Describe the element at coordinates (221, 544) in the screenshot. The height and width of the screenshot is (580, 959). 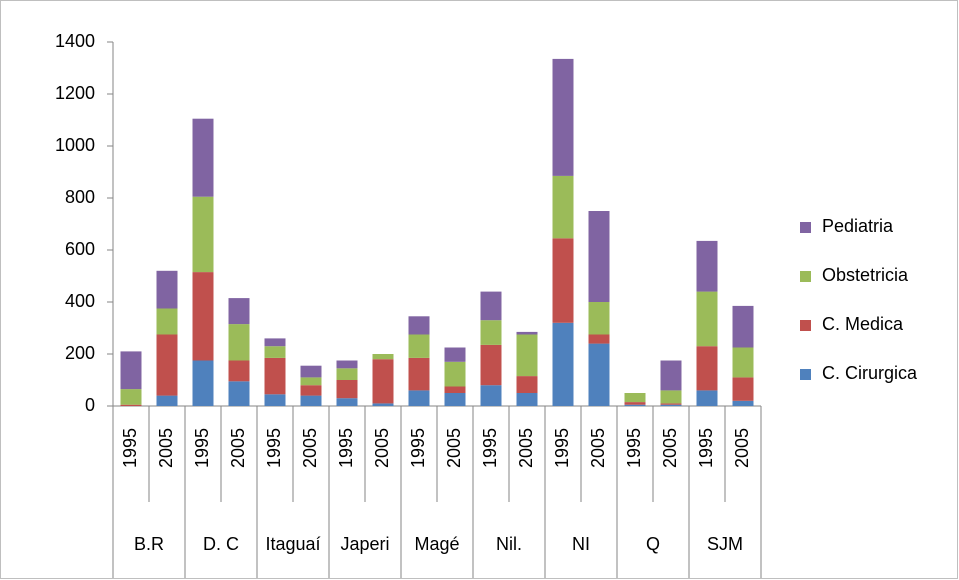
I see `group-label: D. C` at that location.